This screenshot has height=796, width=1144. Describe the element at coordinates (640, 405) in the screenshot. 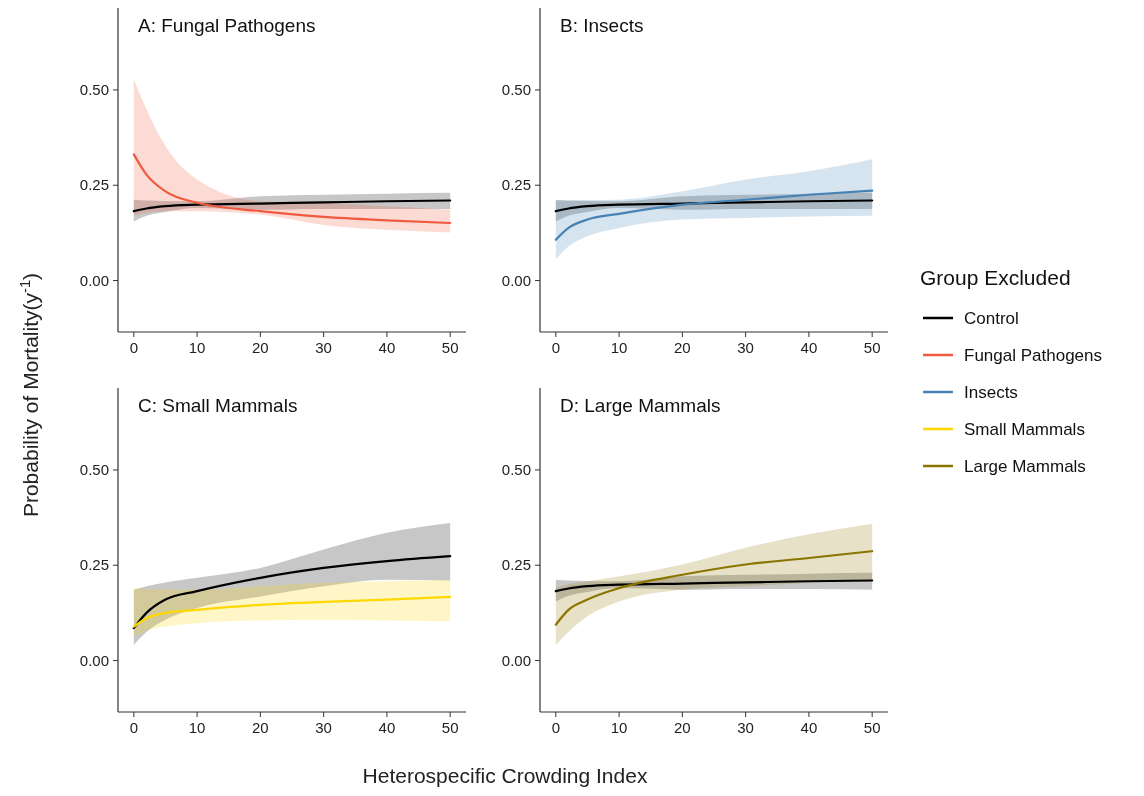

I see `chart-title: D: Large Mammals` at that location.